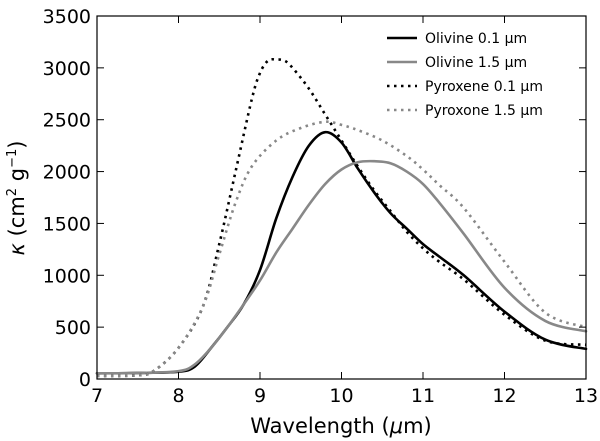 The height and width of the screenshot is (441, 600). I want to click on y-tick-label: 500, so click(73, 328).